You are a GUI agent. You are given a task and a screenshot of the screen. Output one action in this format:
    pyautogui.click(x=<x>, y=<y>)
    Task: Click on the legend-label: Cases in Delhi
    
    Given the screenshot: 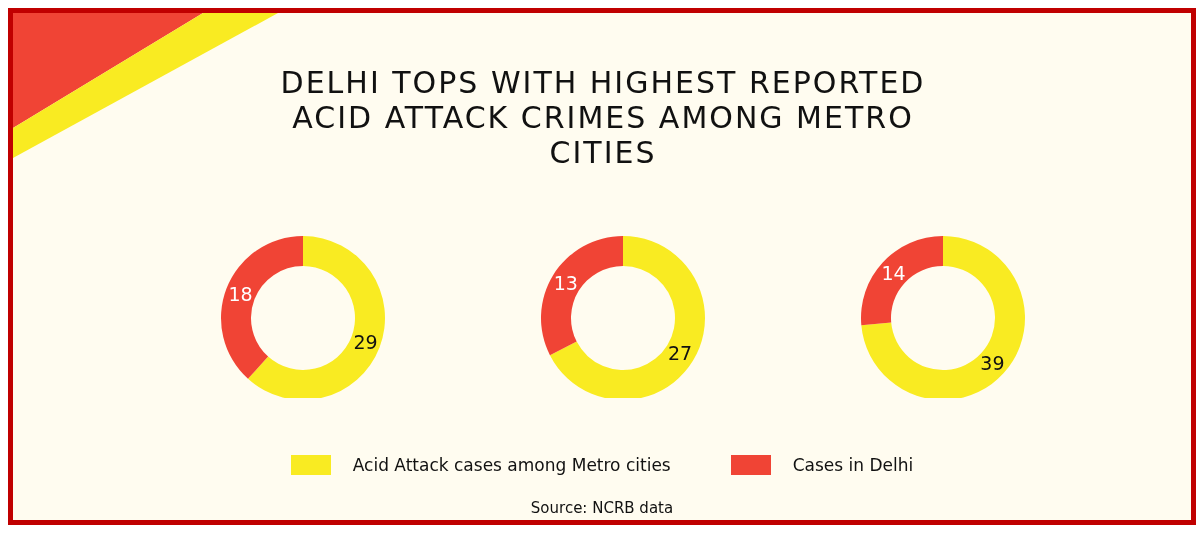 What is the action you would take?
    pyautogui.click(x=853, y=465)
    